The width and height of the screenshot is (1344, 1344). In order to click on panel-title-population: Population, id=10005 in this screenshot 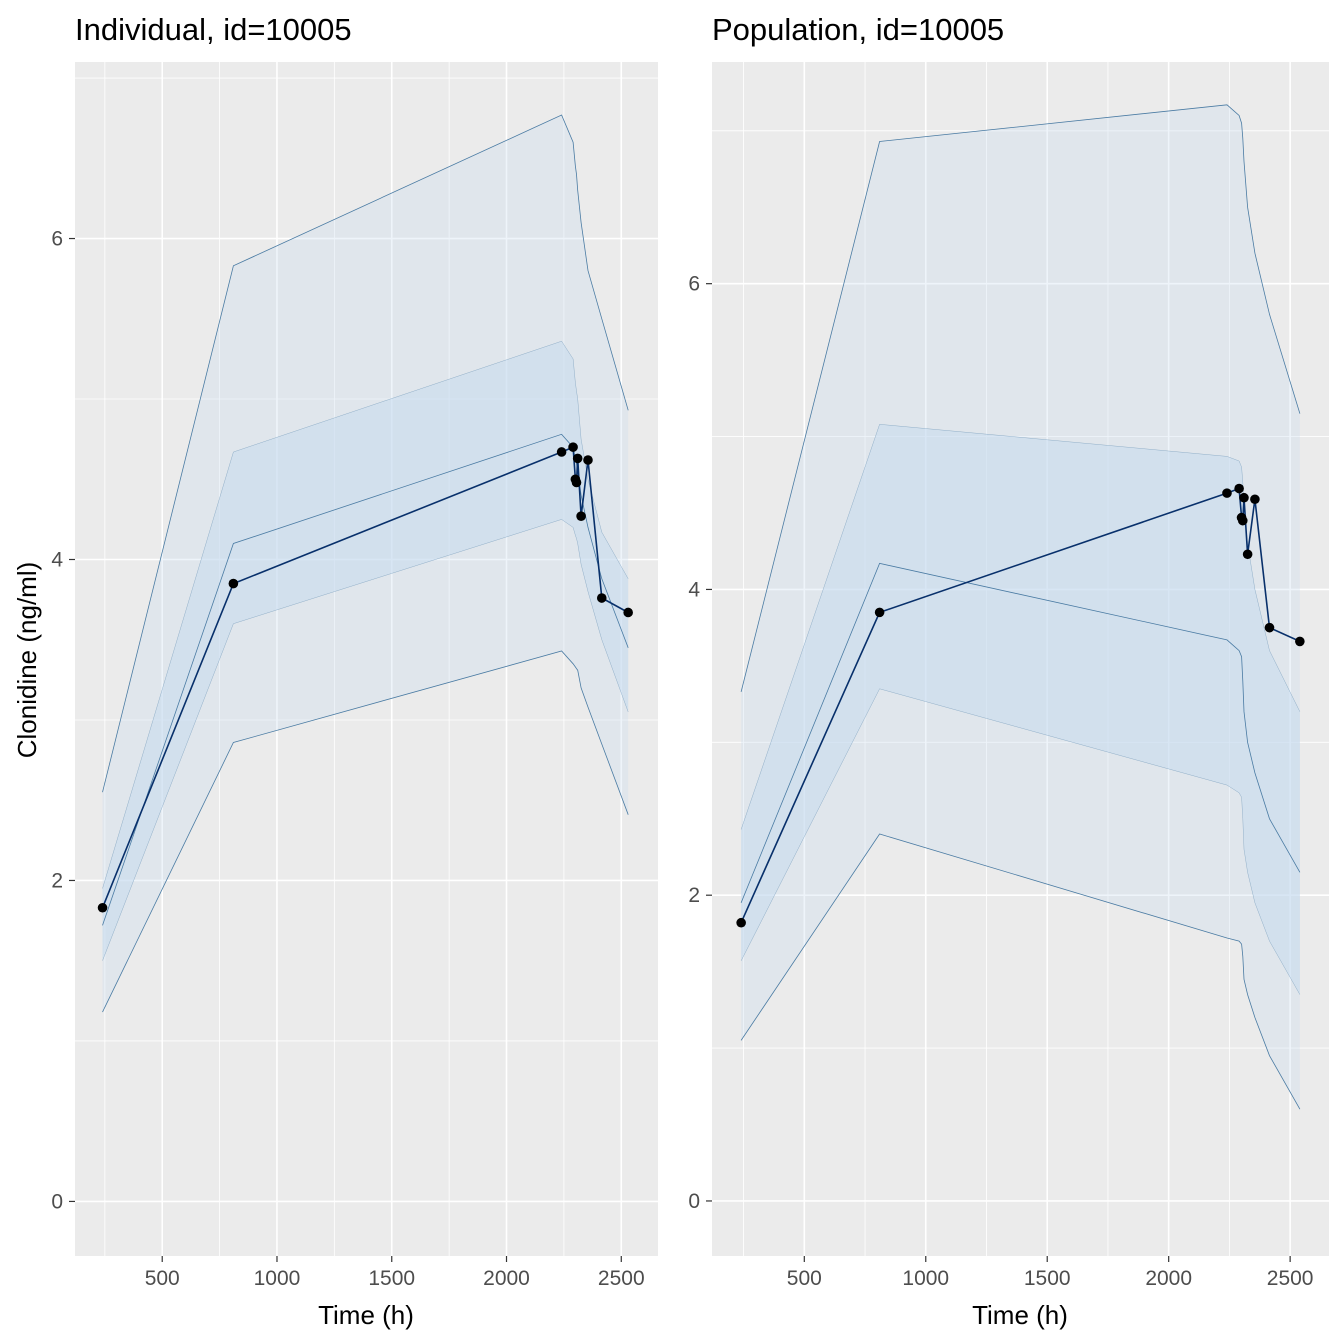, I will do `click(858, 29)`.